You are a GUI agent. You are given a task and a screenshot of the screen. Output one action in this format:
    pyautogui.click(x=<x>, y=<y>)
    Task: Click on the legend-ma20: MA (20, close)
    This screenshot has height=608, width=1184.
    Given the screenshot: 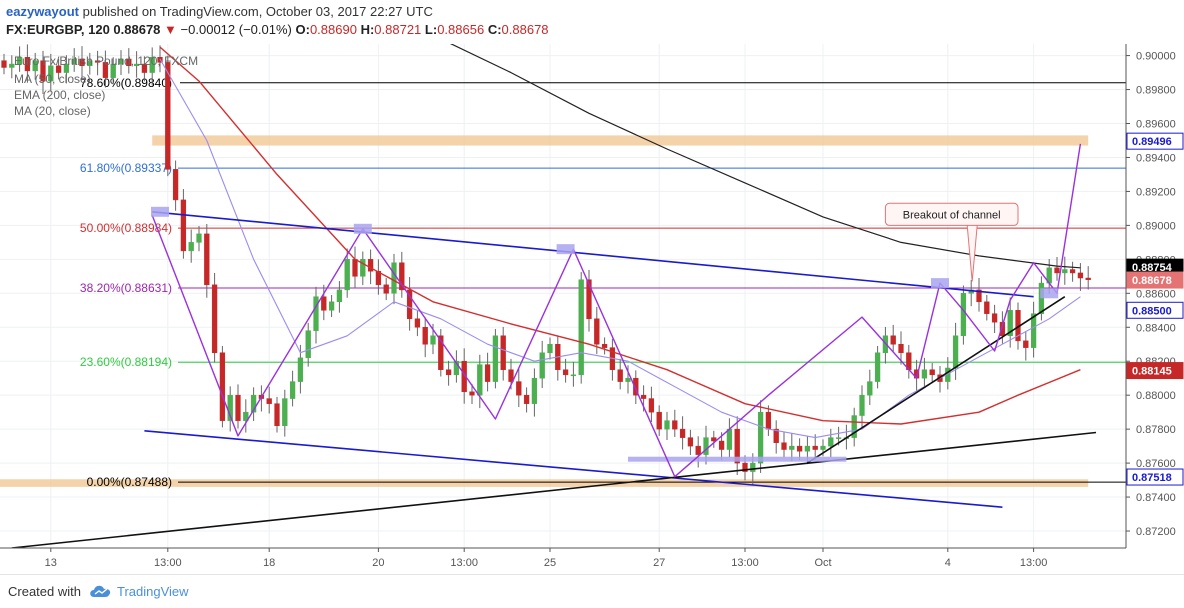 What is the action you would take?
    pyautogui.click(x=52, y=111)
    